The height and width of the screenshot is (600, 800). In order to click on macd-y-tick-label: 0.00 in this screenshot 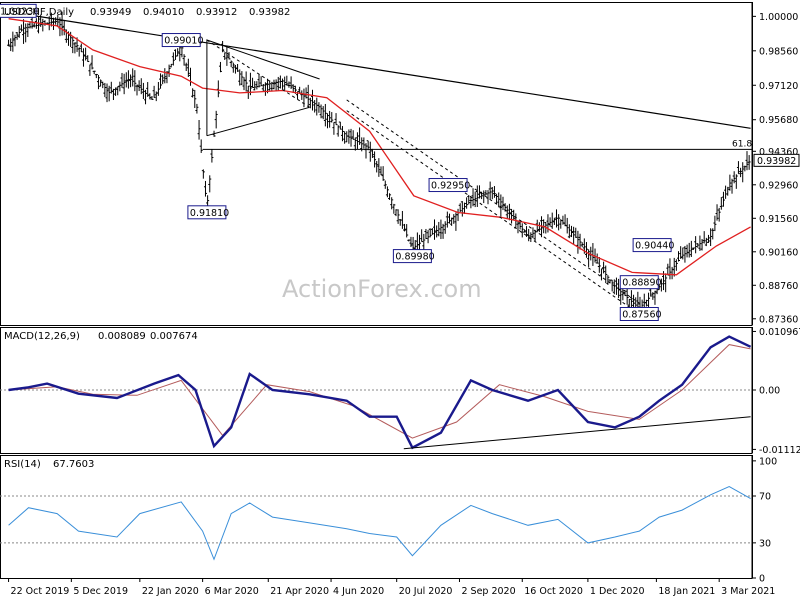, I will do `click(769, 391)`.